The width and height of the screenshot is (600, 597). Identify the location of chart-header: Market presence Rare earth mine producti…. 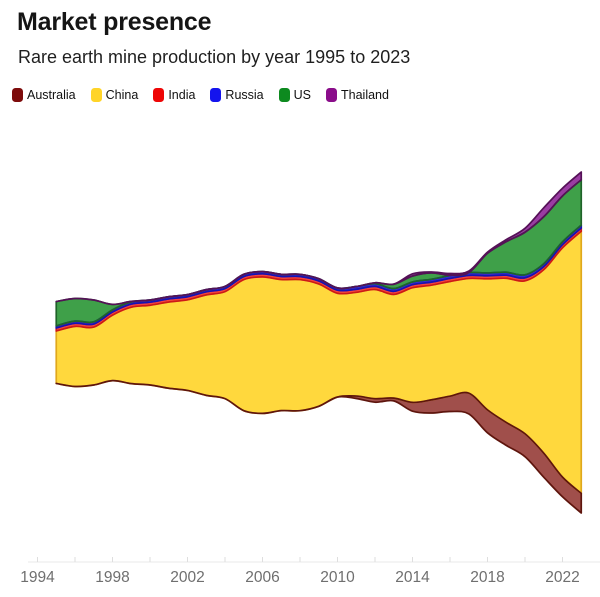
(303, 38).